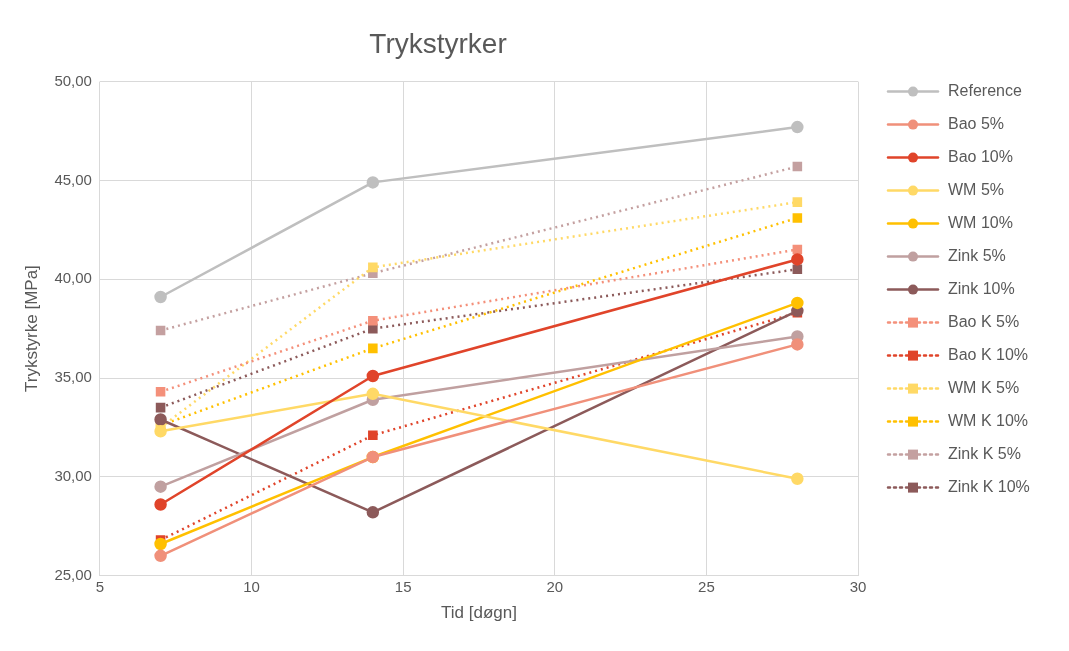 This screenshot has height=651, width=1069. I want to click on x-axis-title: Tid [døgn], so click(479, 613).